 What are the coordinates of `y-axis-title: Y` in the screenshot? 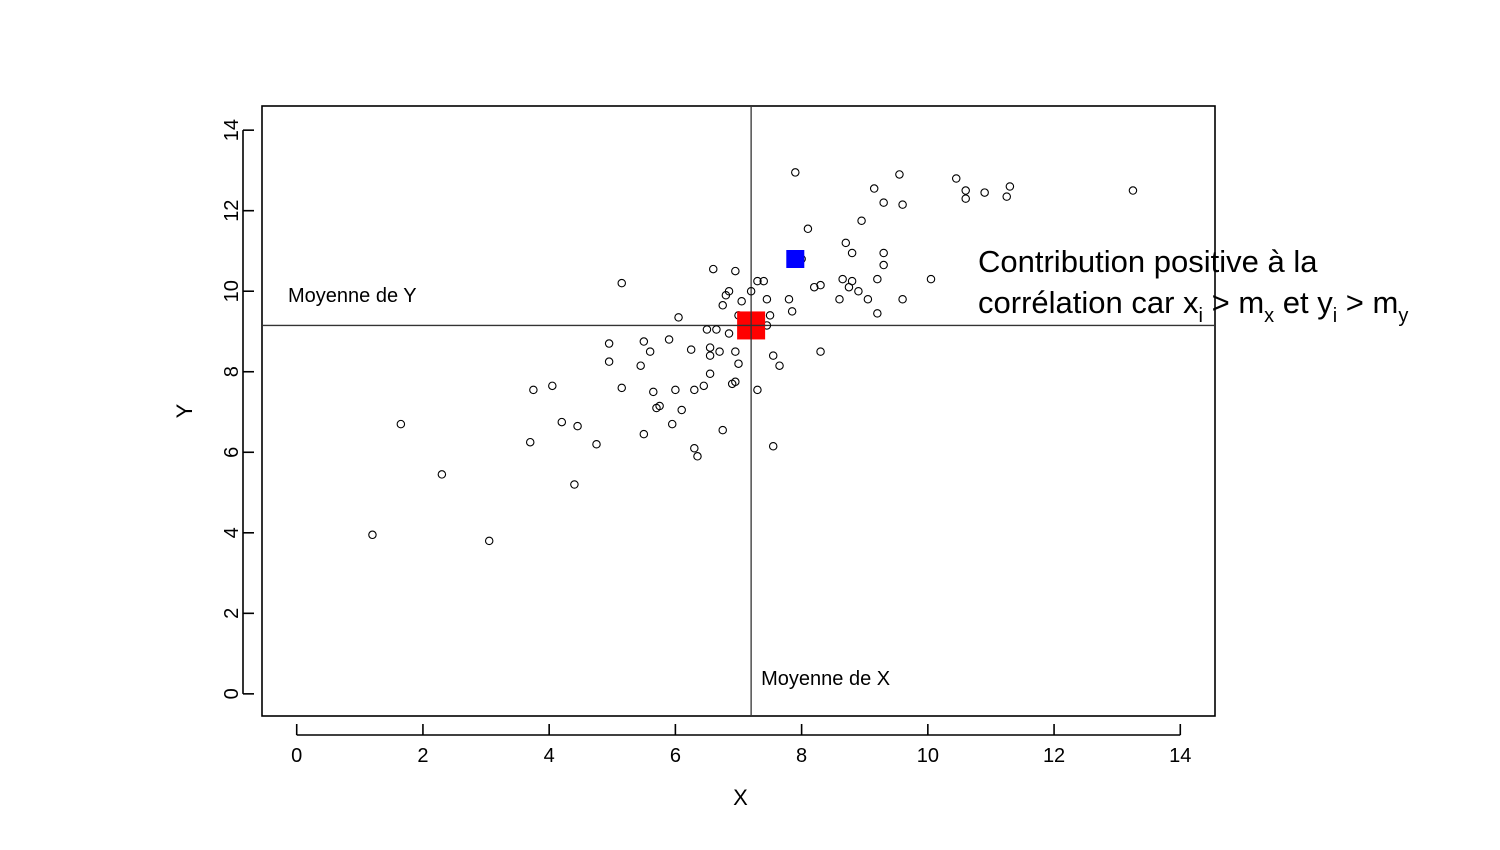 It's located at (184, 410).